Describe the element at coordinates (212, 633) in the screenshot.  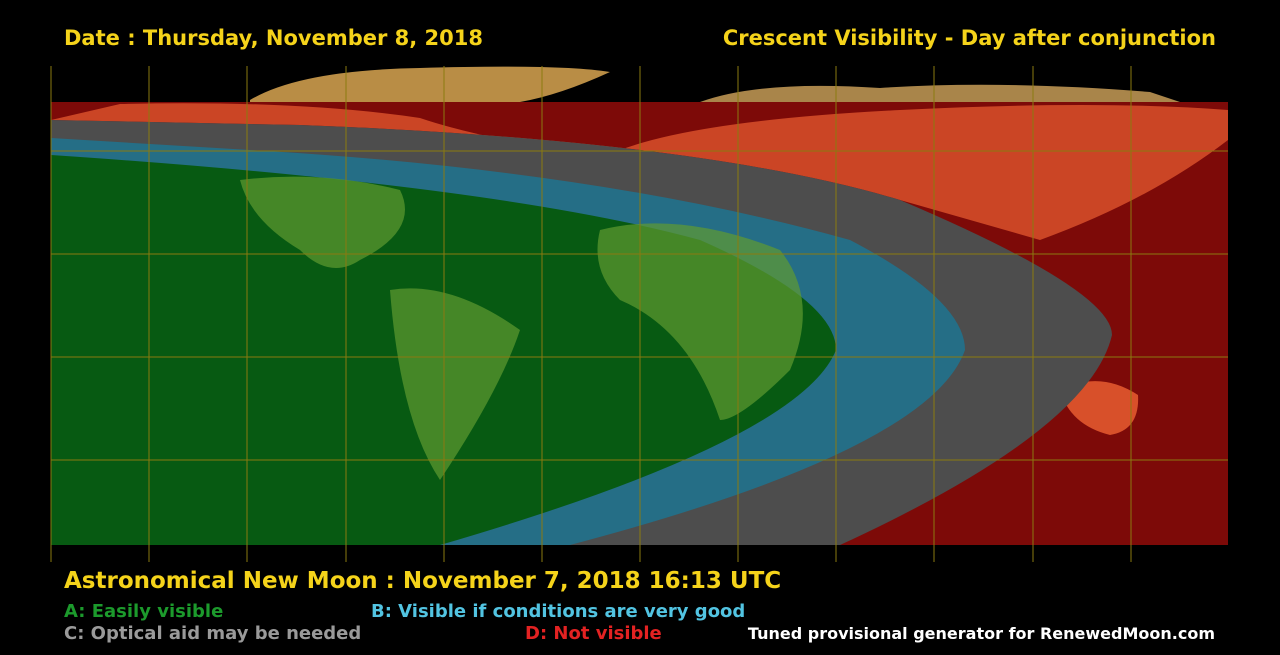
I see `legend-c: C: Optical aid may be needed` at that location.